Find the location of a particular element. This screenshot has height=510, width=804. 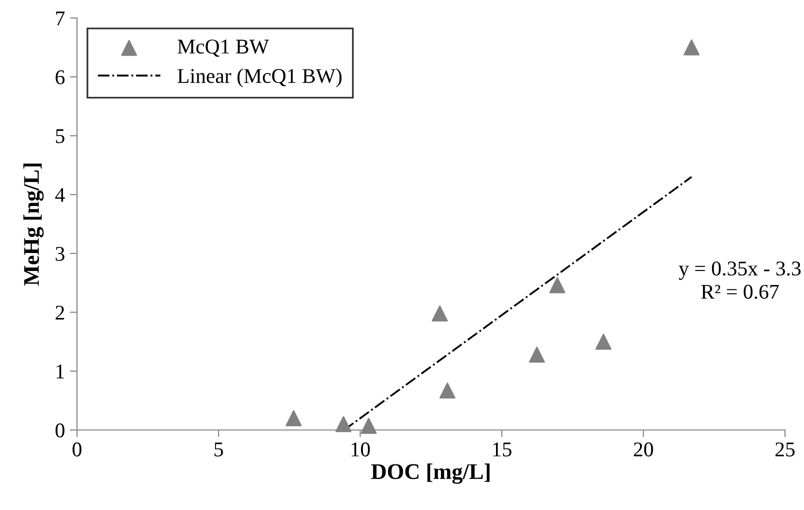

legend-label: Linear (McQ1 BW) is located at coordinates (260, 78).